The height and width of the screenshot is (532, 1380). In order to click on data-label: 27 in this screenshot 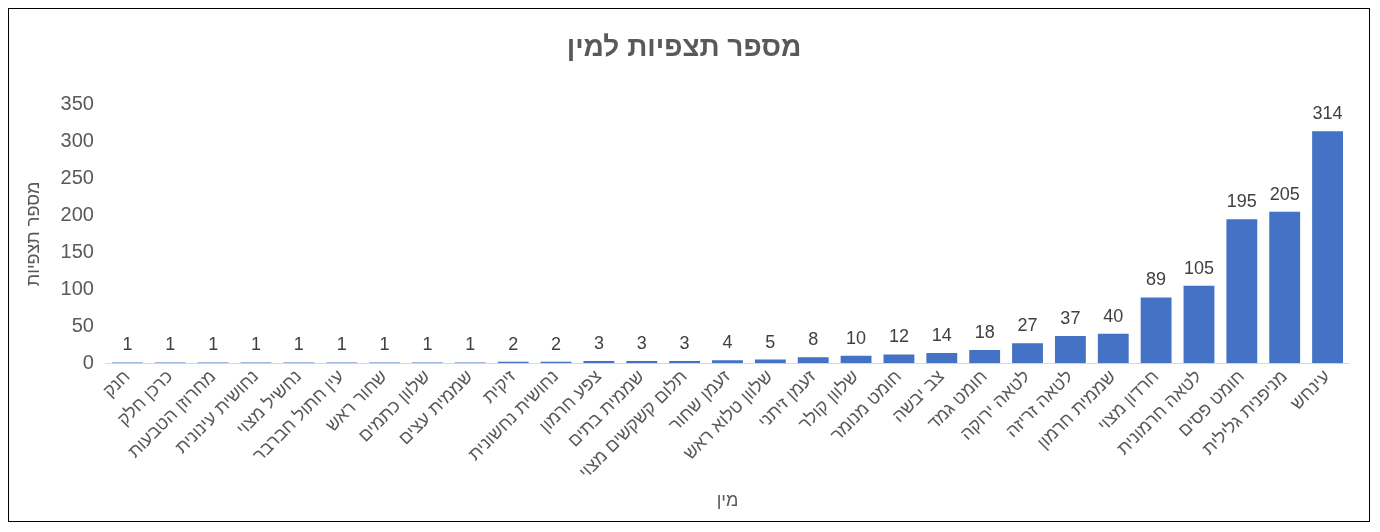, I will do `click(1027, 325)`.